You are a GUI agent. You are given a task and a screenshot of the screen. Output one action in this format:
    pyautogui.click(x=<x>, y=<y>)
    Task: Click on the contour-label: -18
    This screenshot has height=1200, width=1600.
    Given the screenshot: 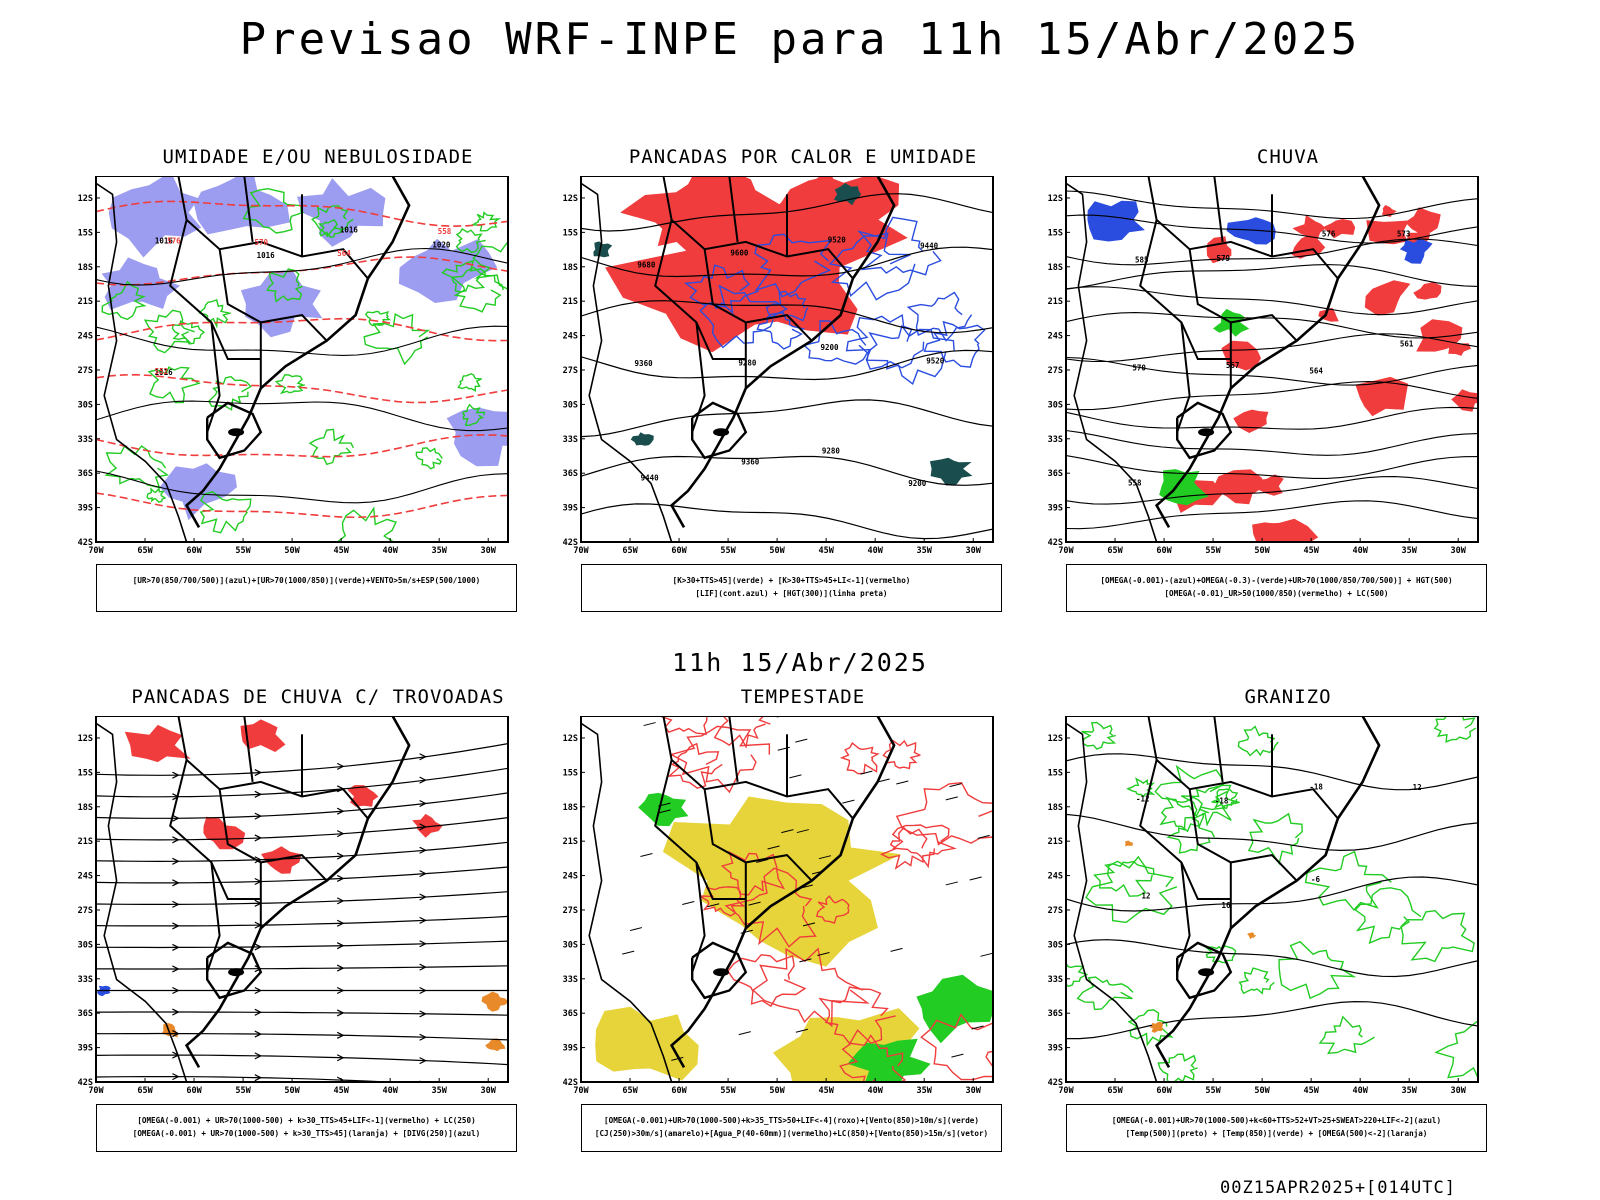 What is the action you would take?
    pyautogui.click(x=1316, y=787)
    